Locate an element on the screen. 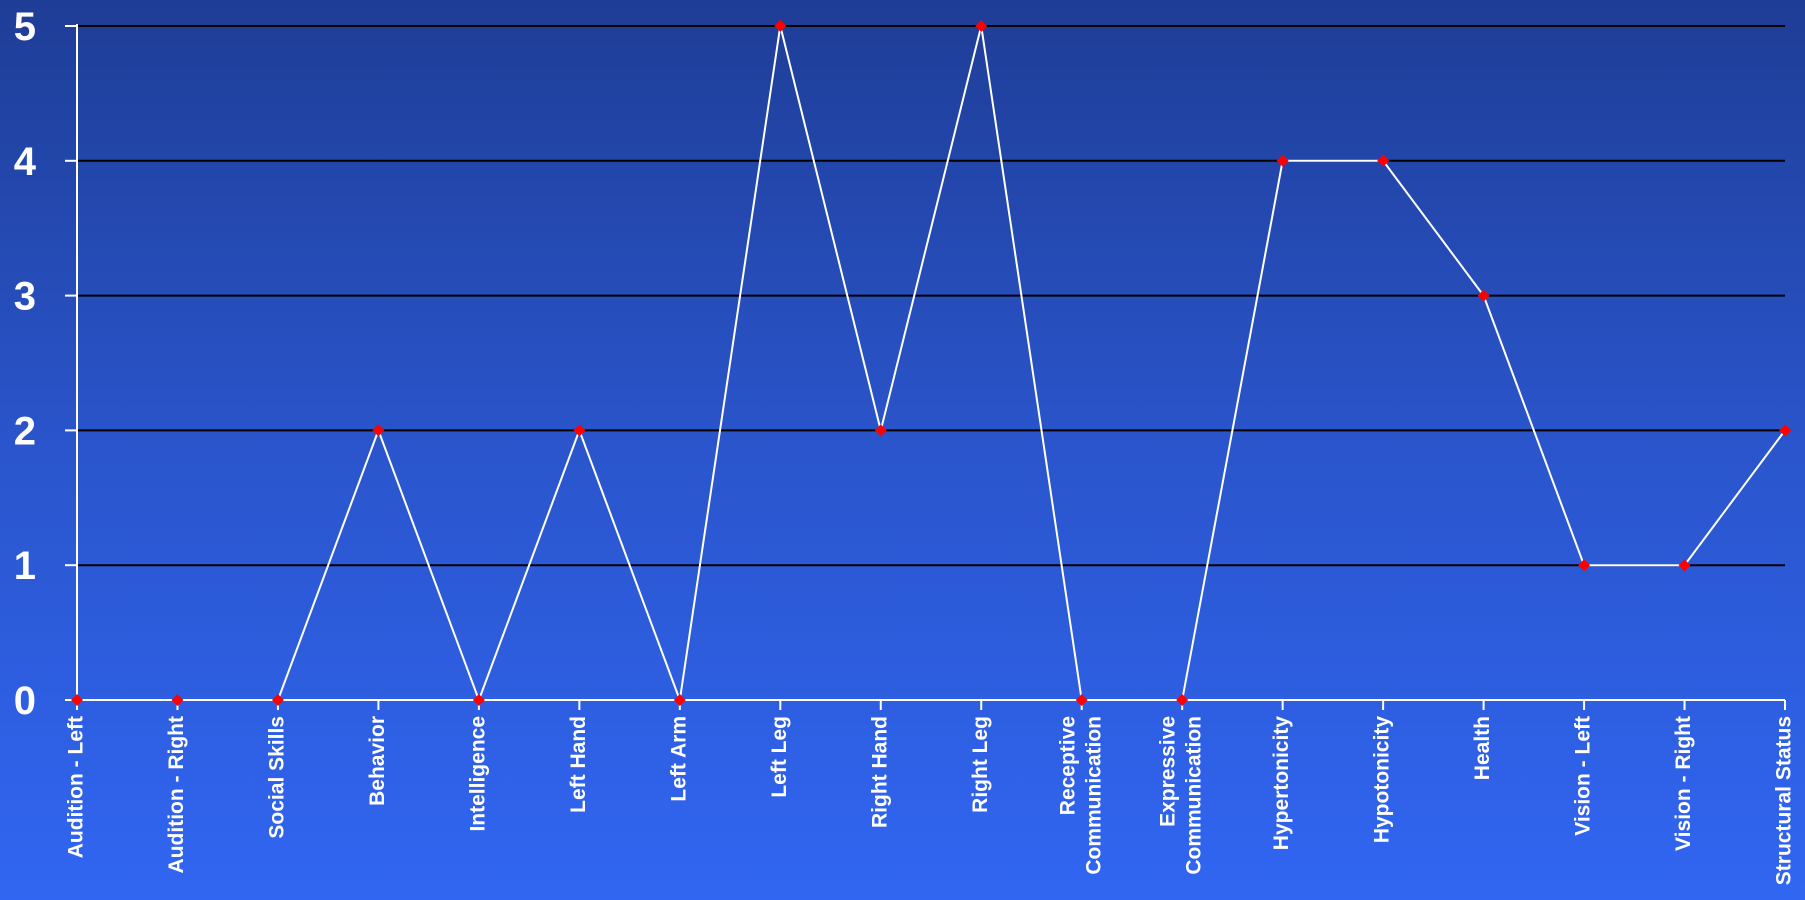 Image resolution: width=1805 pixels, height=900 pixels. x-tick-label: Intelligence is located at coordinates (477, 774).